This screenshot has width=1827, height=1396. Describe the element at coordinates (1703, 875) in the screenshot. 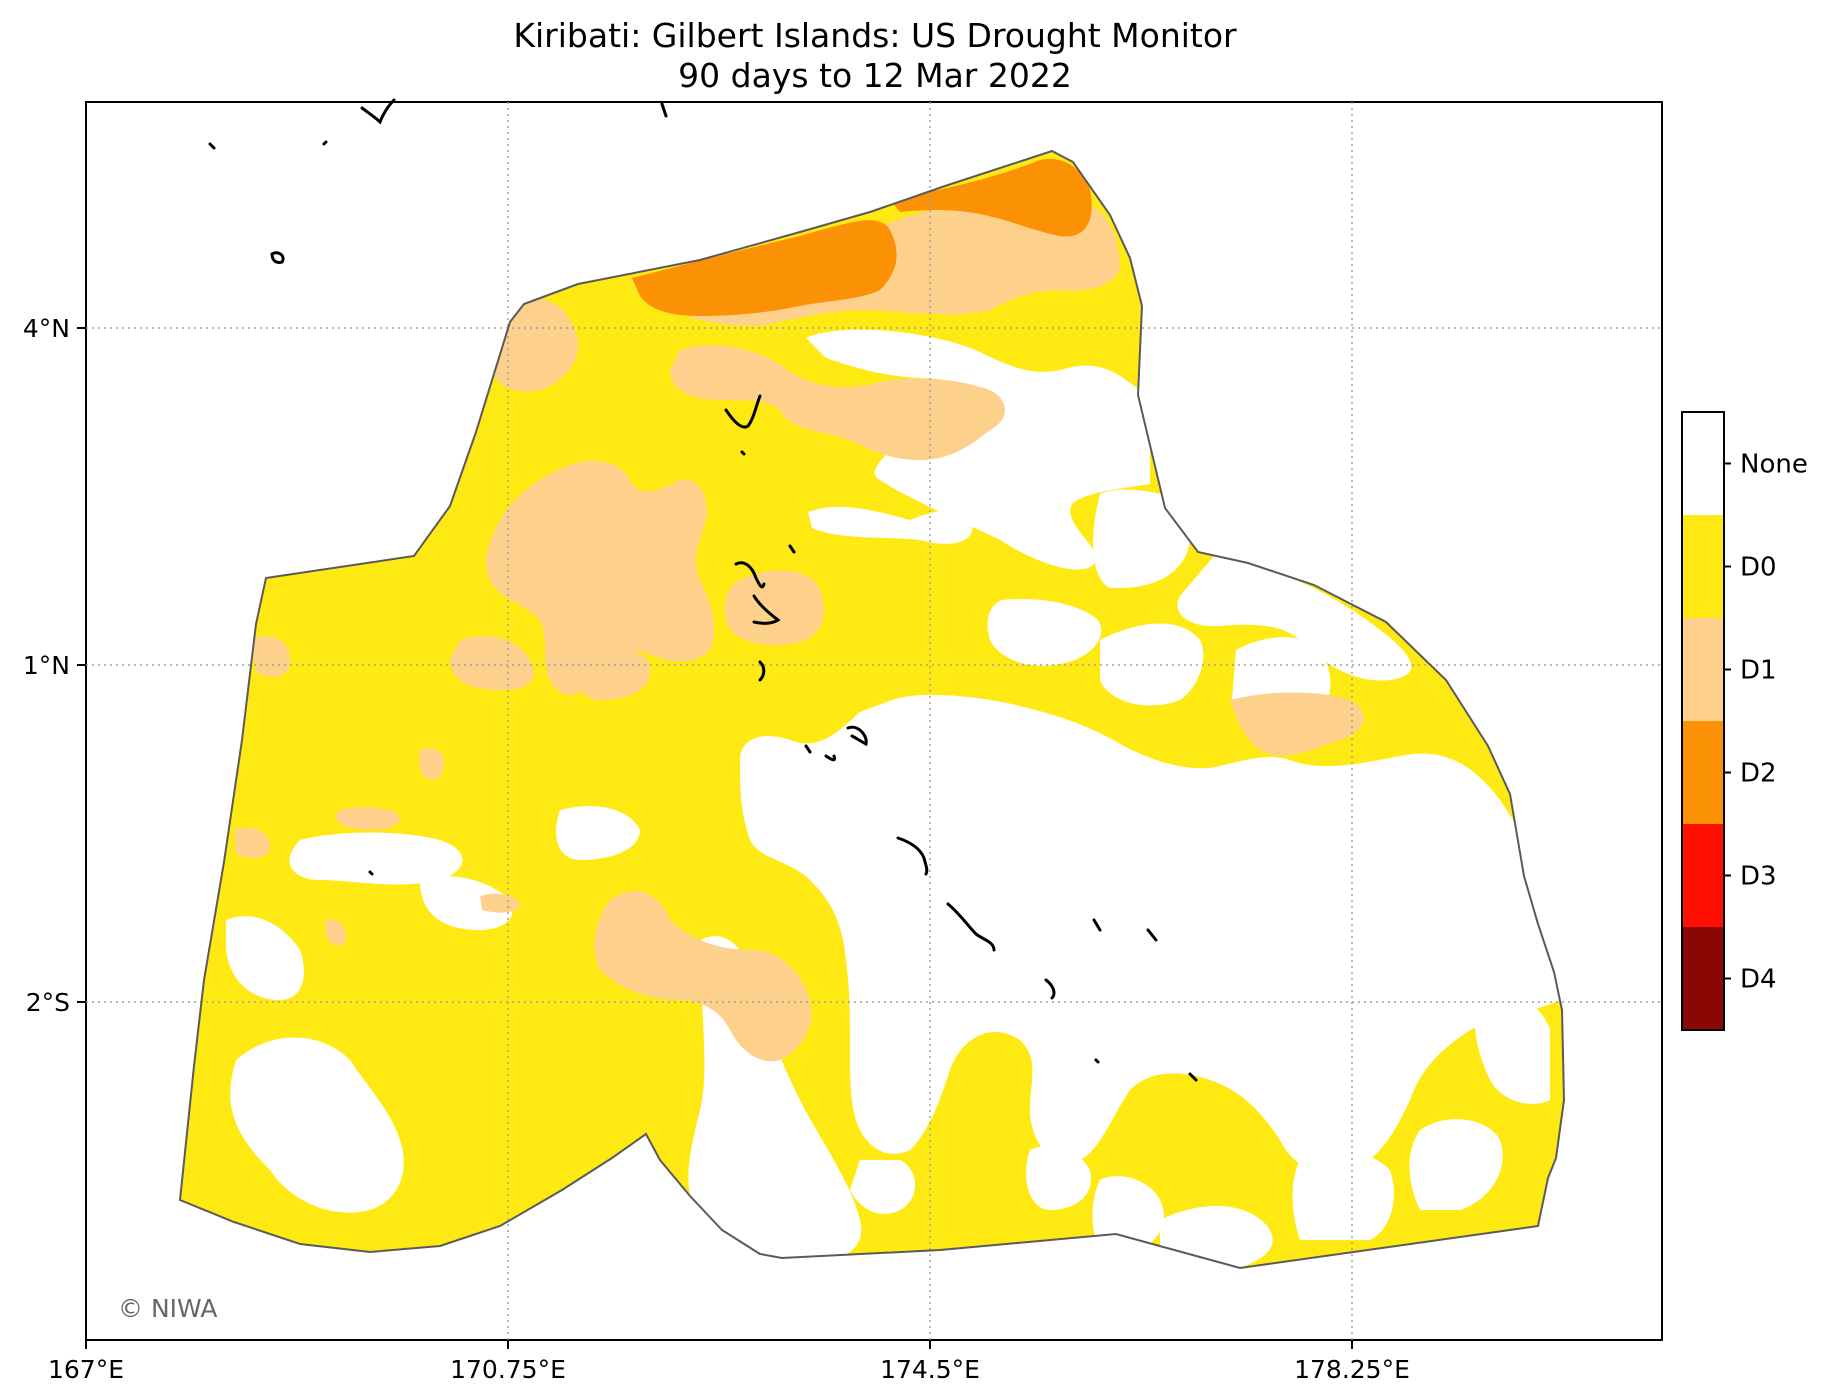

I see `legend-swatch-d3` at that location.